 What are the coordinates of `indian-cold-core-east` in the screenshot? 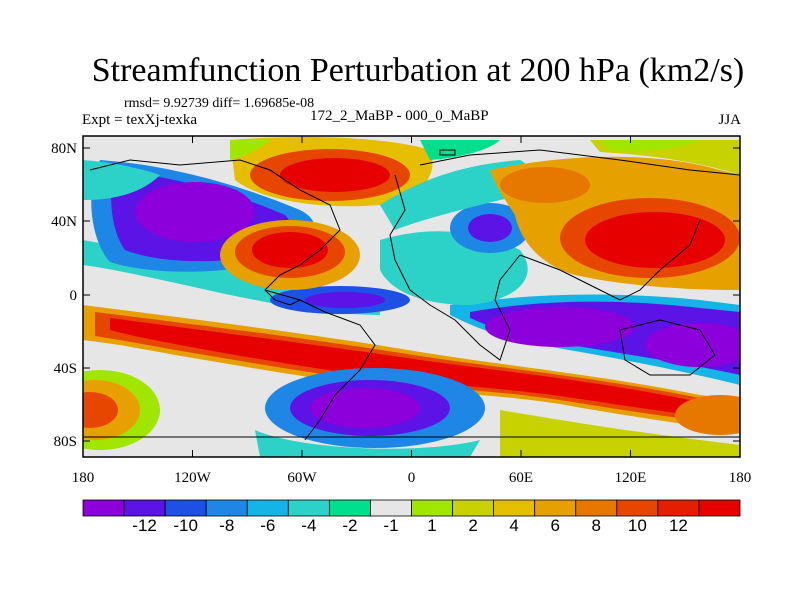 It's located at (692, 345).